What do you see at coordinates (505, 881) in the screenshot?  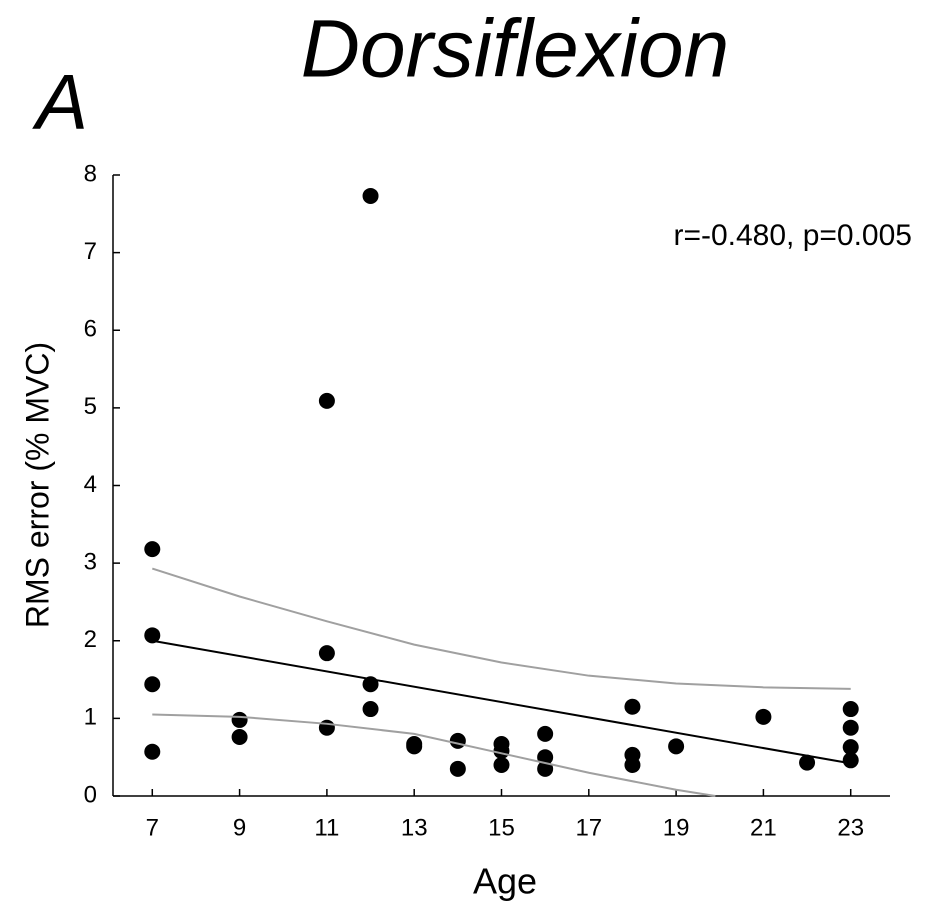 I see `x-axis-label: Age` at bounding box center [505, 881].